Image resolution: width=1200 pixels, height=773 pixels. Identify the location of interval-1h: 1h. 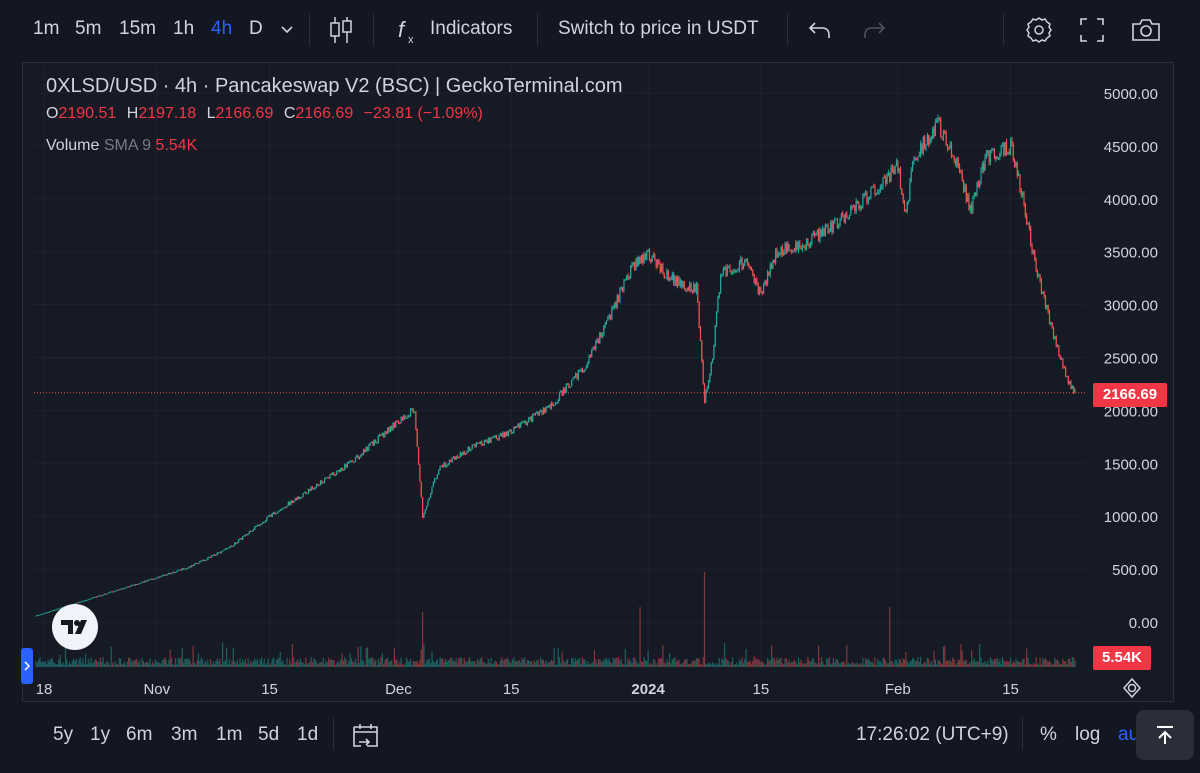
(184, 28).